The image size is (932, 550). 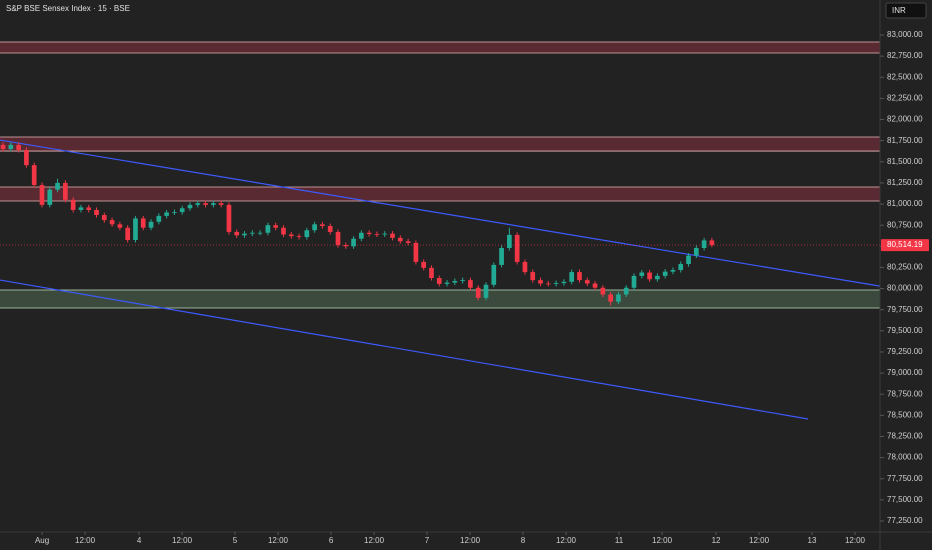 I want to click on y-tick-label: 80,750.00, so click(x=905, y=224).